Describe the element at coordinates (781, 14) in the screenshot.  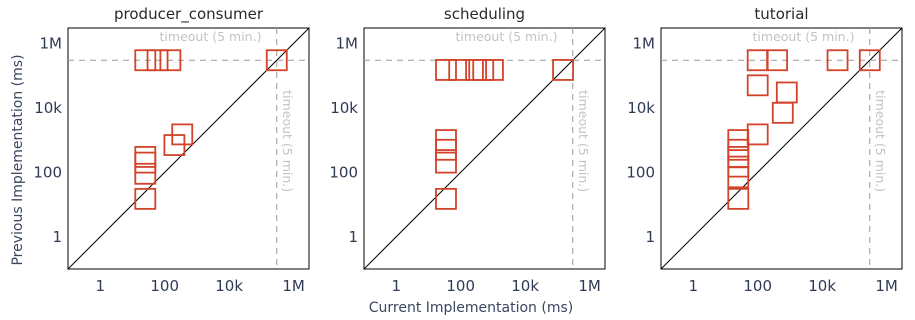
I see `panel-title: tutorial` at that location.